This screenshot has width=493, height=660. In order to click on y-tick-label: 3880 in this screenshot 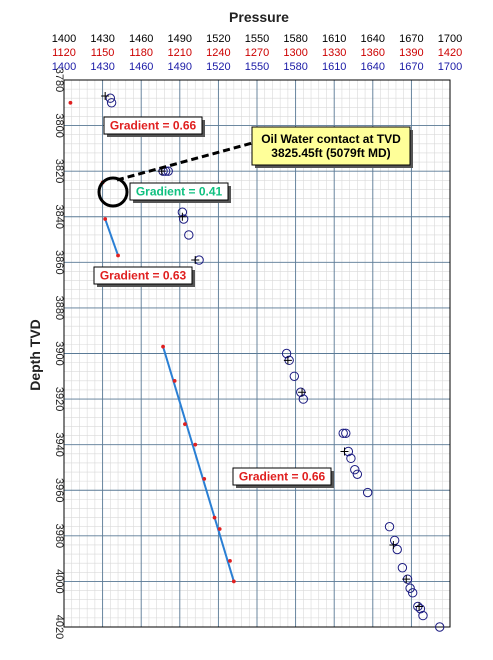, I will do `click(59, 308)`.